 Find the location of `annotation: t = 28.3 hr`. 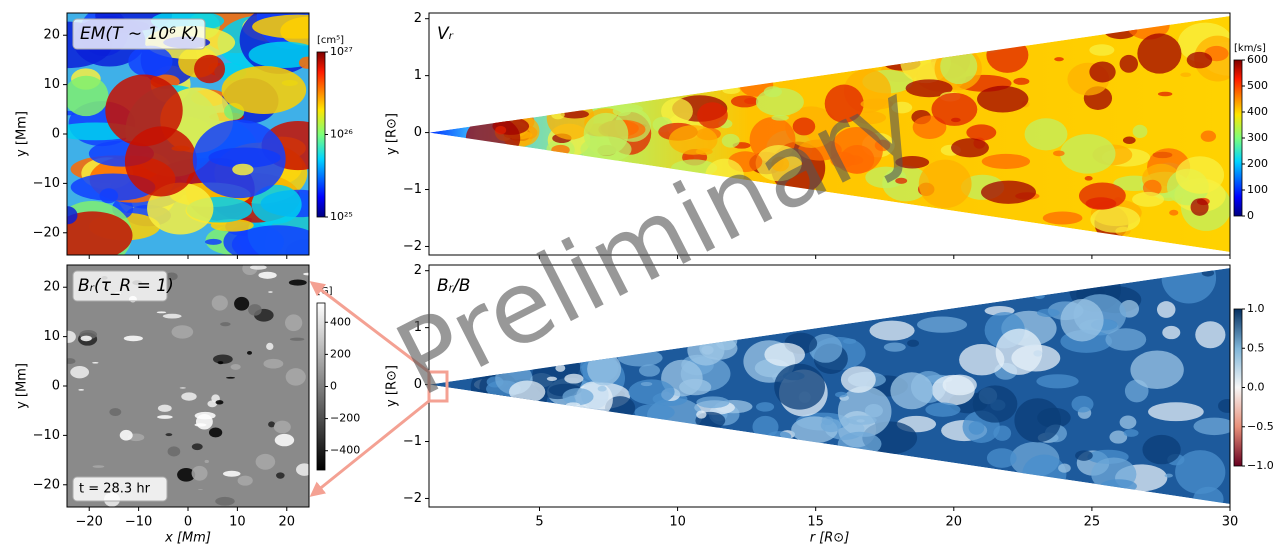

annotation: t = 28.3 hr is located at coordinates (115, 489).